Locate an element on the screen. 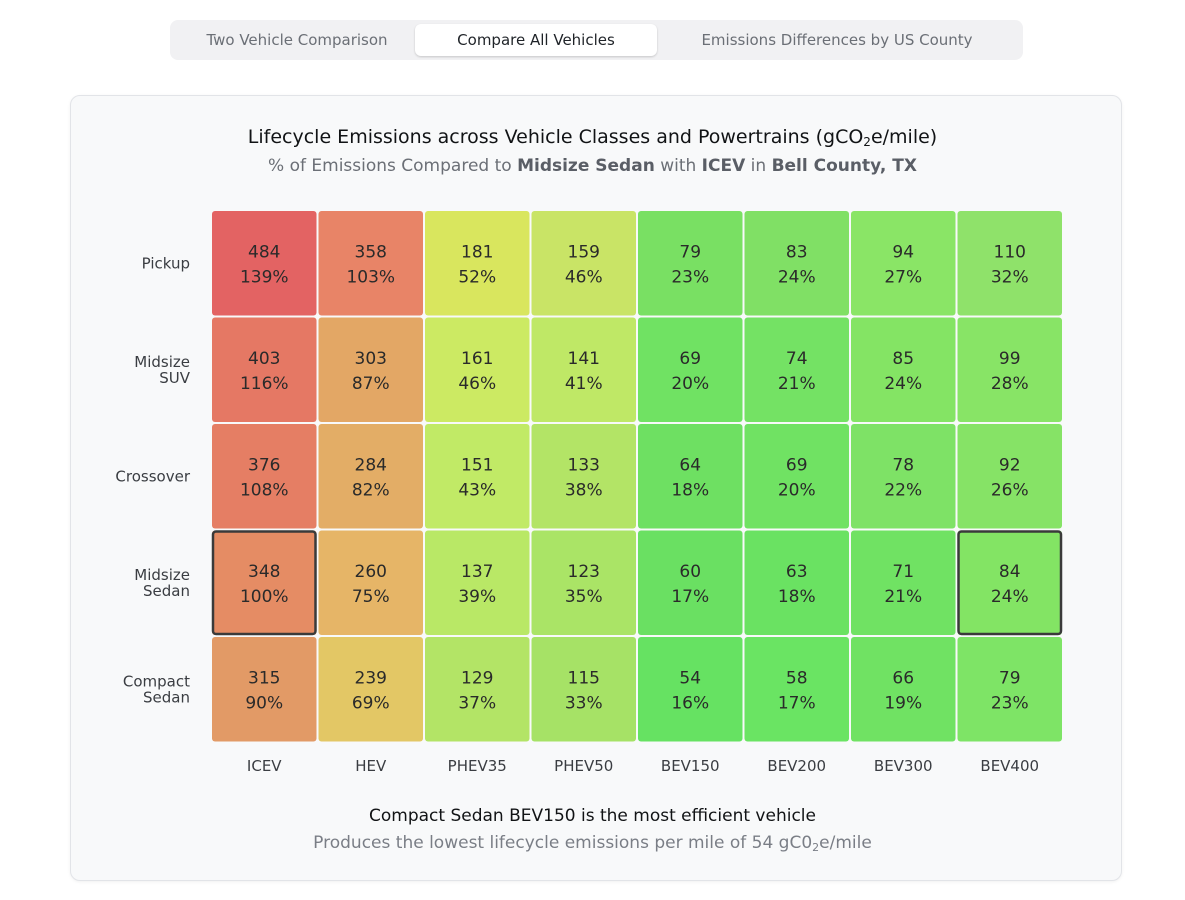 This screenshot has height=900, width=1185. highlight-outline is located at coordinates (264, 583).